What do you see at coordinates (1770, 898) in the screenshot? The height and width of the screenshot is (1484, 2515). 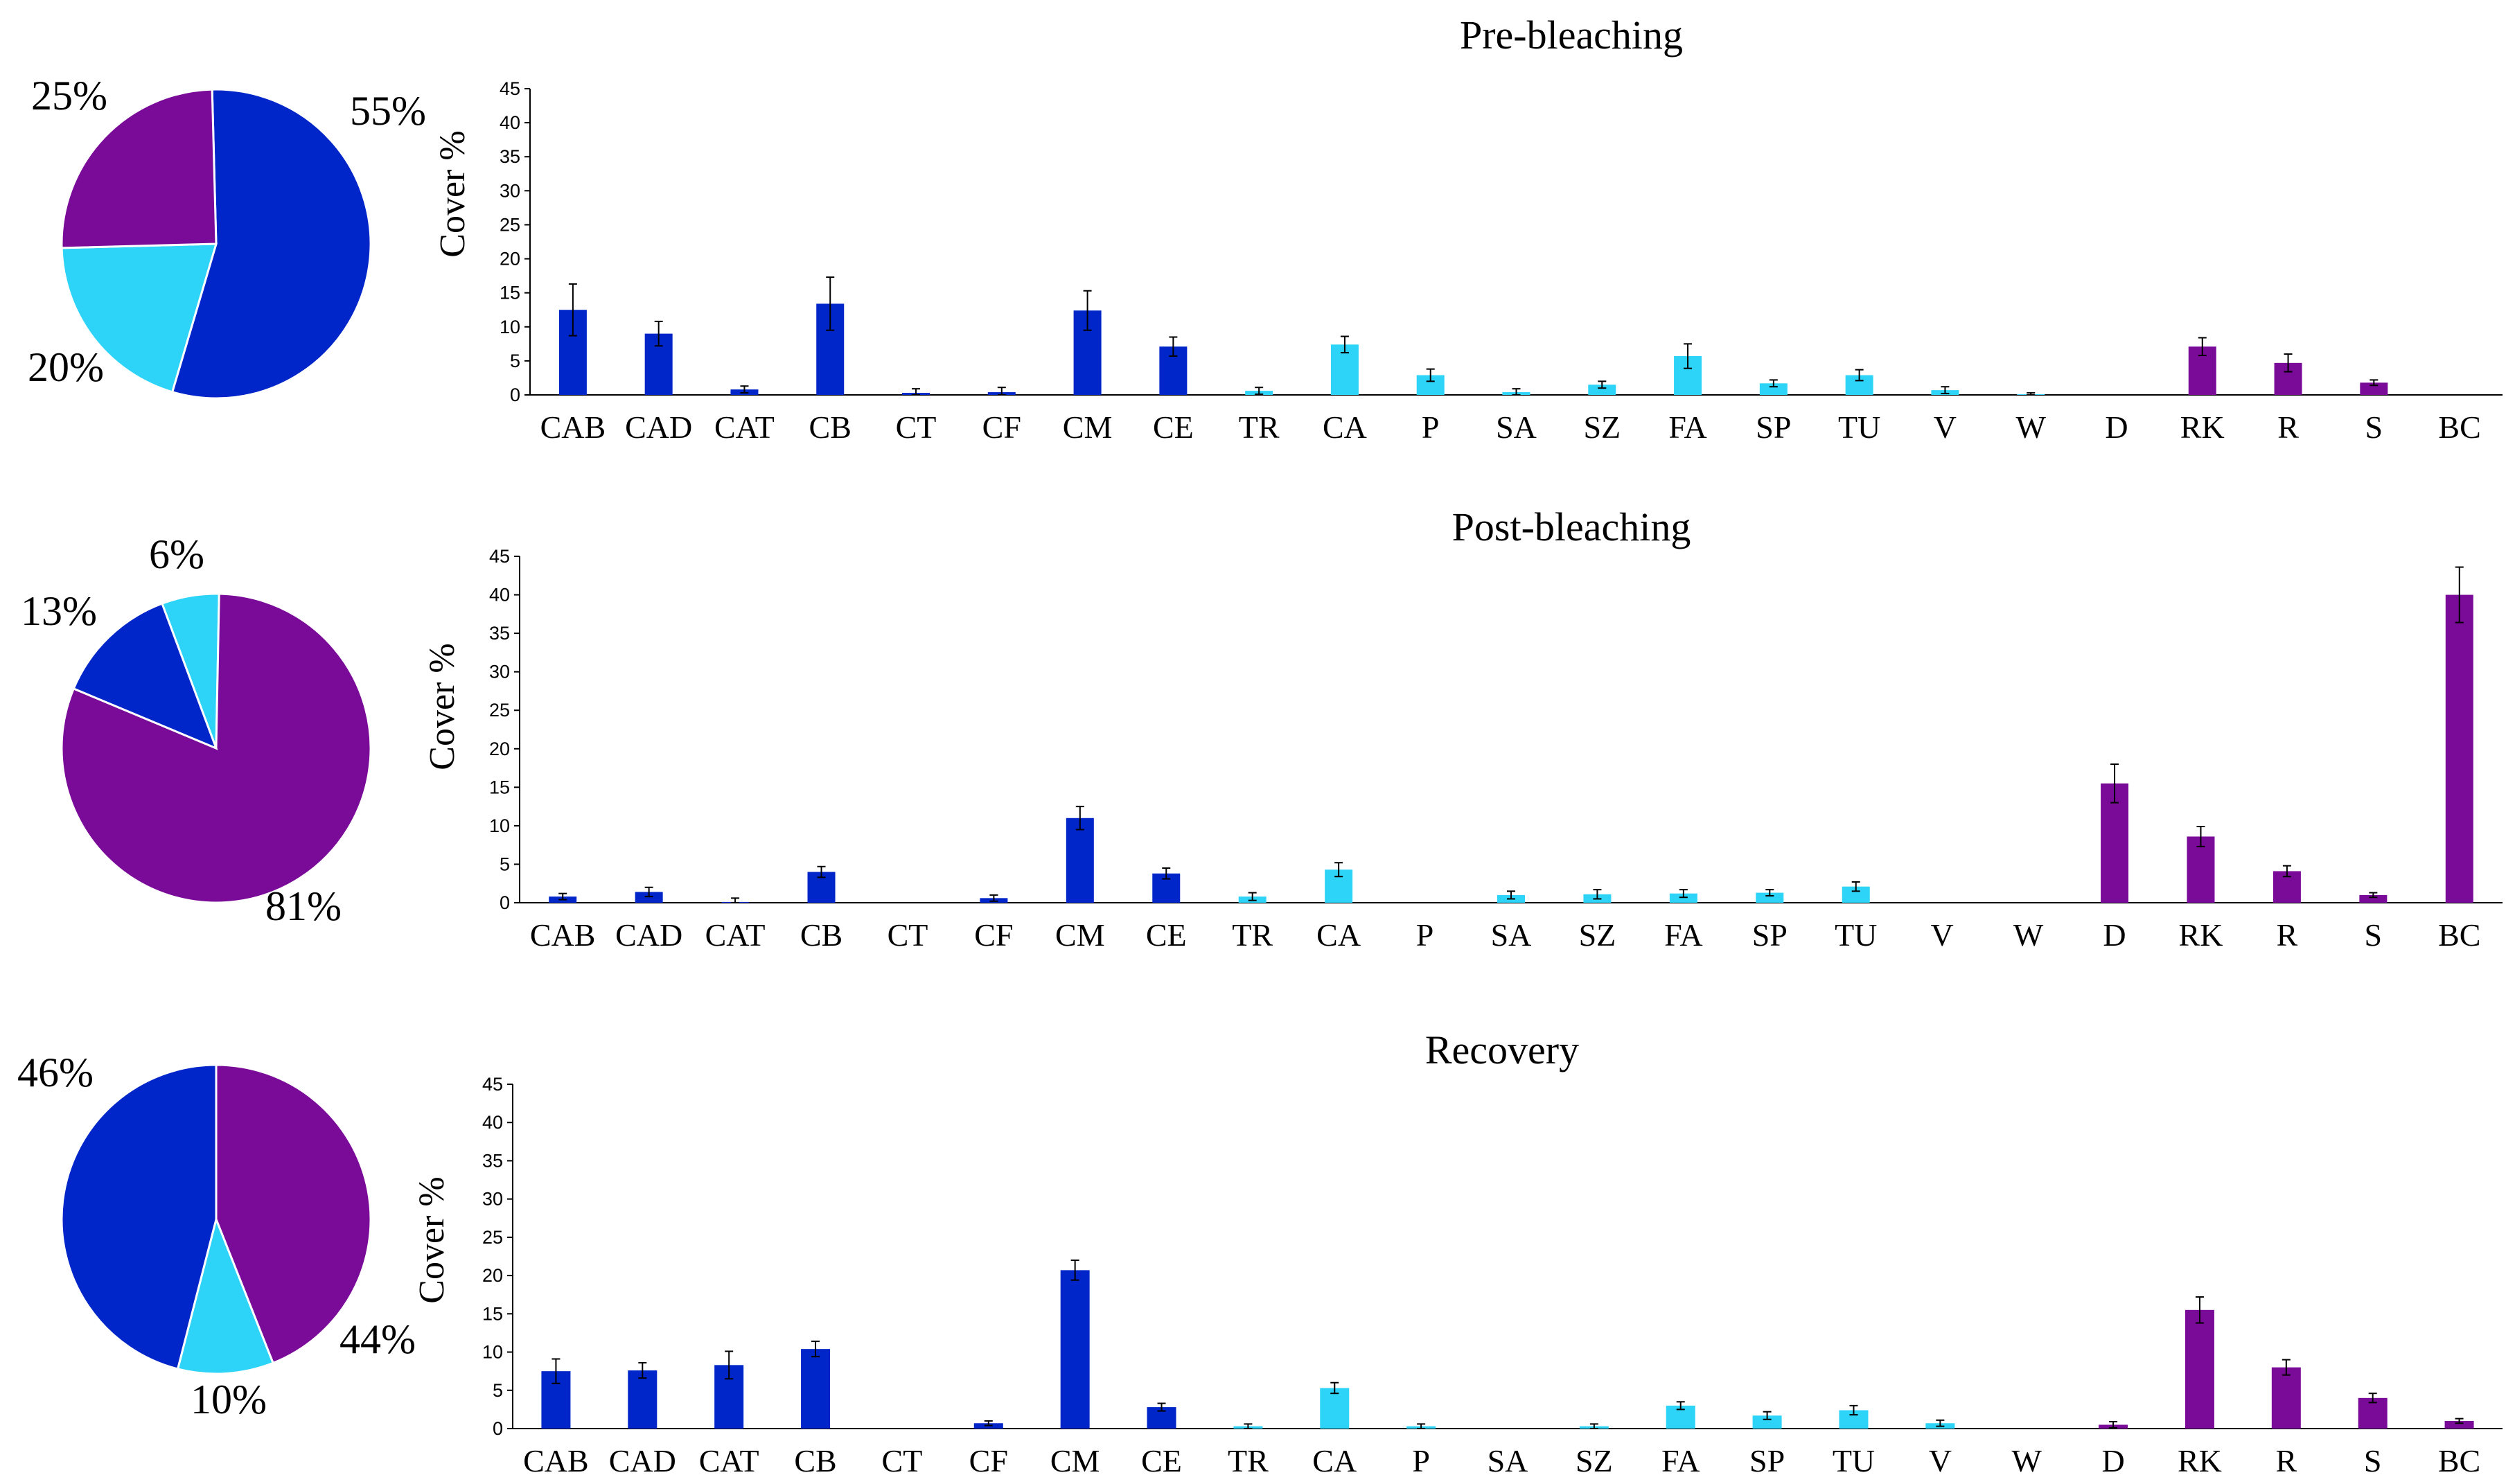 I see `post-bar-bar-SP` at bounding box center [1770, 898].